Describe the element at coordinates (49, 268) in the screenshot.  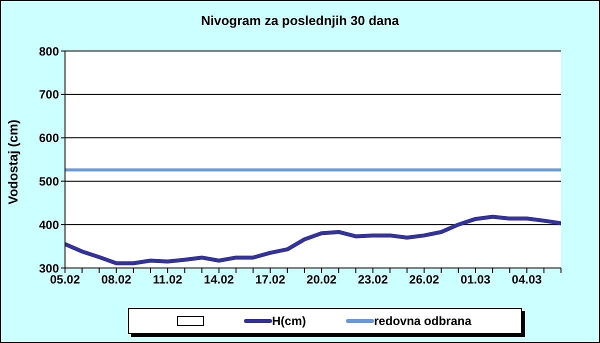
I see `y-tick-label: 300` at that location.